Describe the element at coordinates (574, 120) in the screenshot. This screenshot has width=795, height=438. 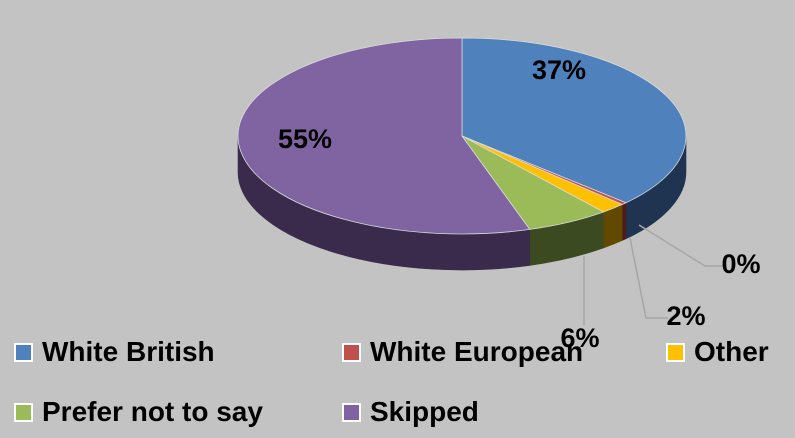
I see `pie-slice-white-british` at that location.